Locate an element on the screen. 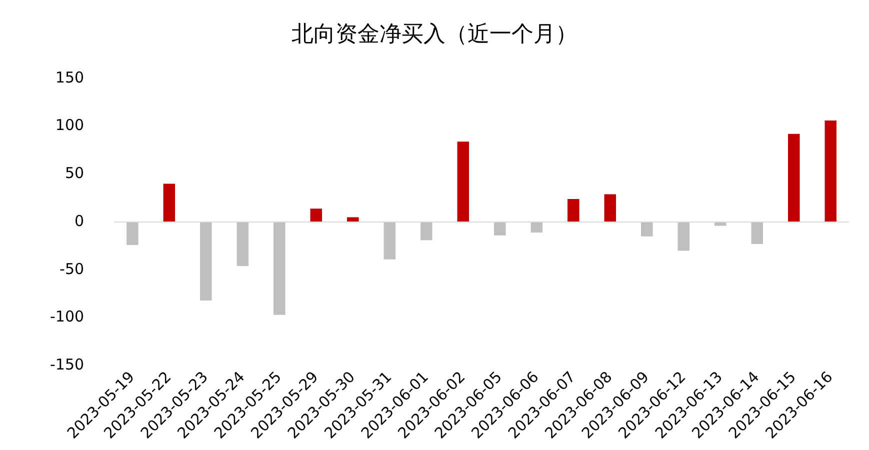 This screenshot has height=450, width=869. y-tick-label: -50 is located at coordinates (72, 269).